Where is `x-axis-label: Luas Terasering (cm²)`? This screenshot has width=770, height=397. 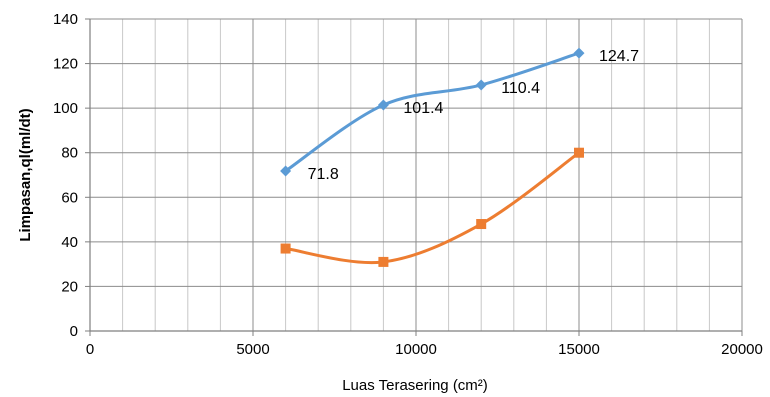
x-axis-label: Luas Terasering (cm²) is located at coordinates (415, 385).